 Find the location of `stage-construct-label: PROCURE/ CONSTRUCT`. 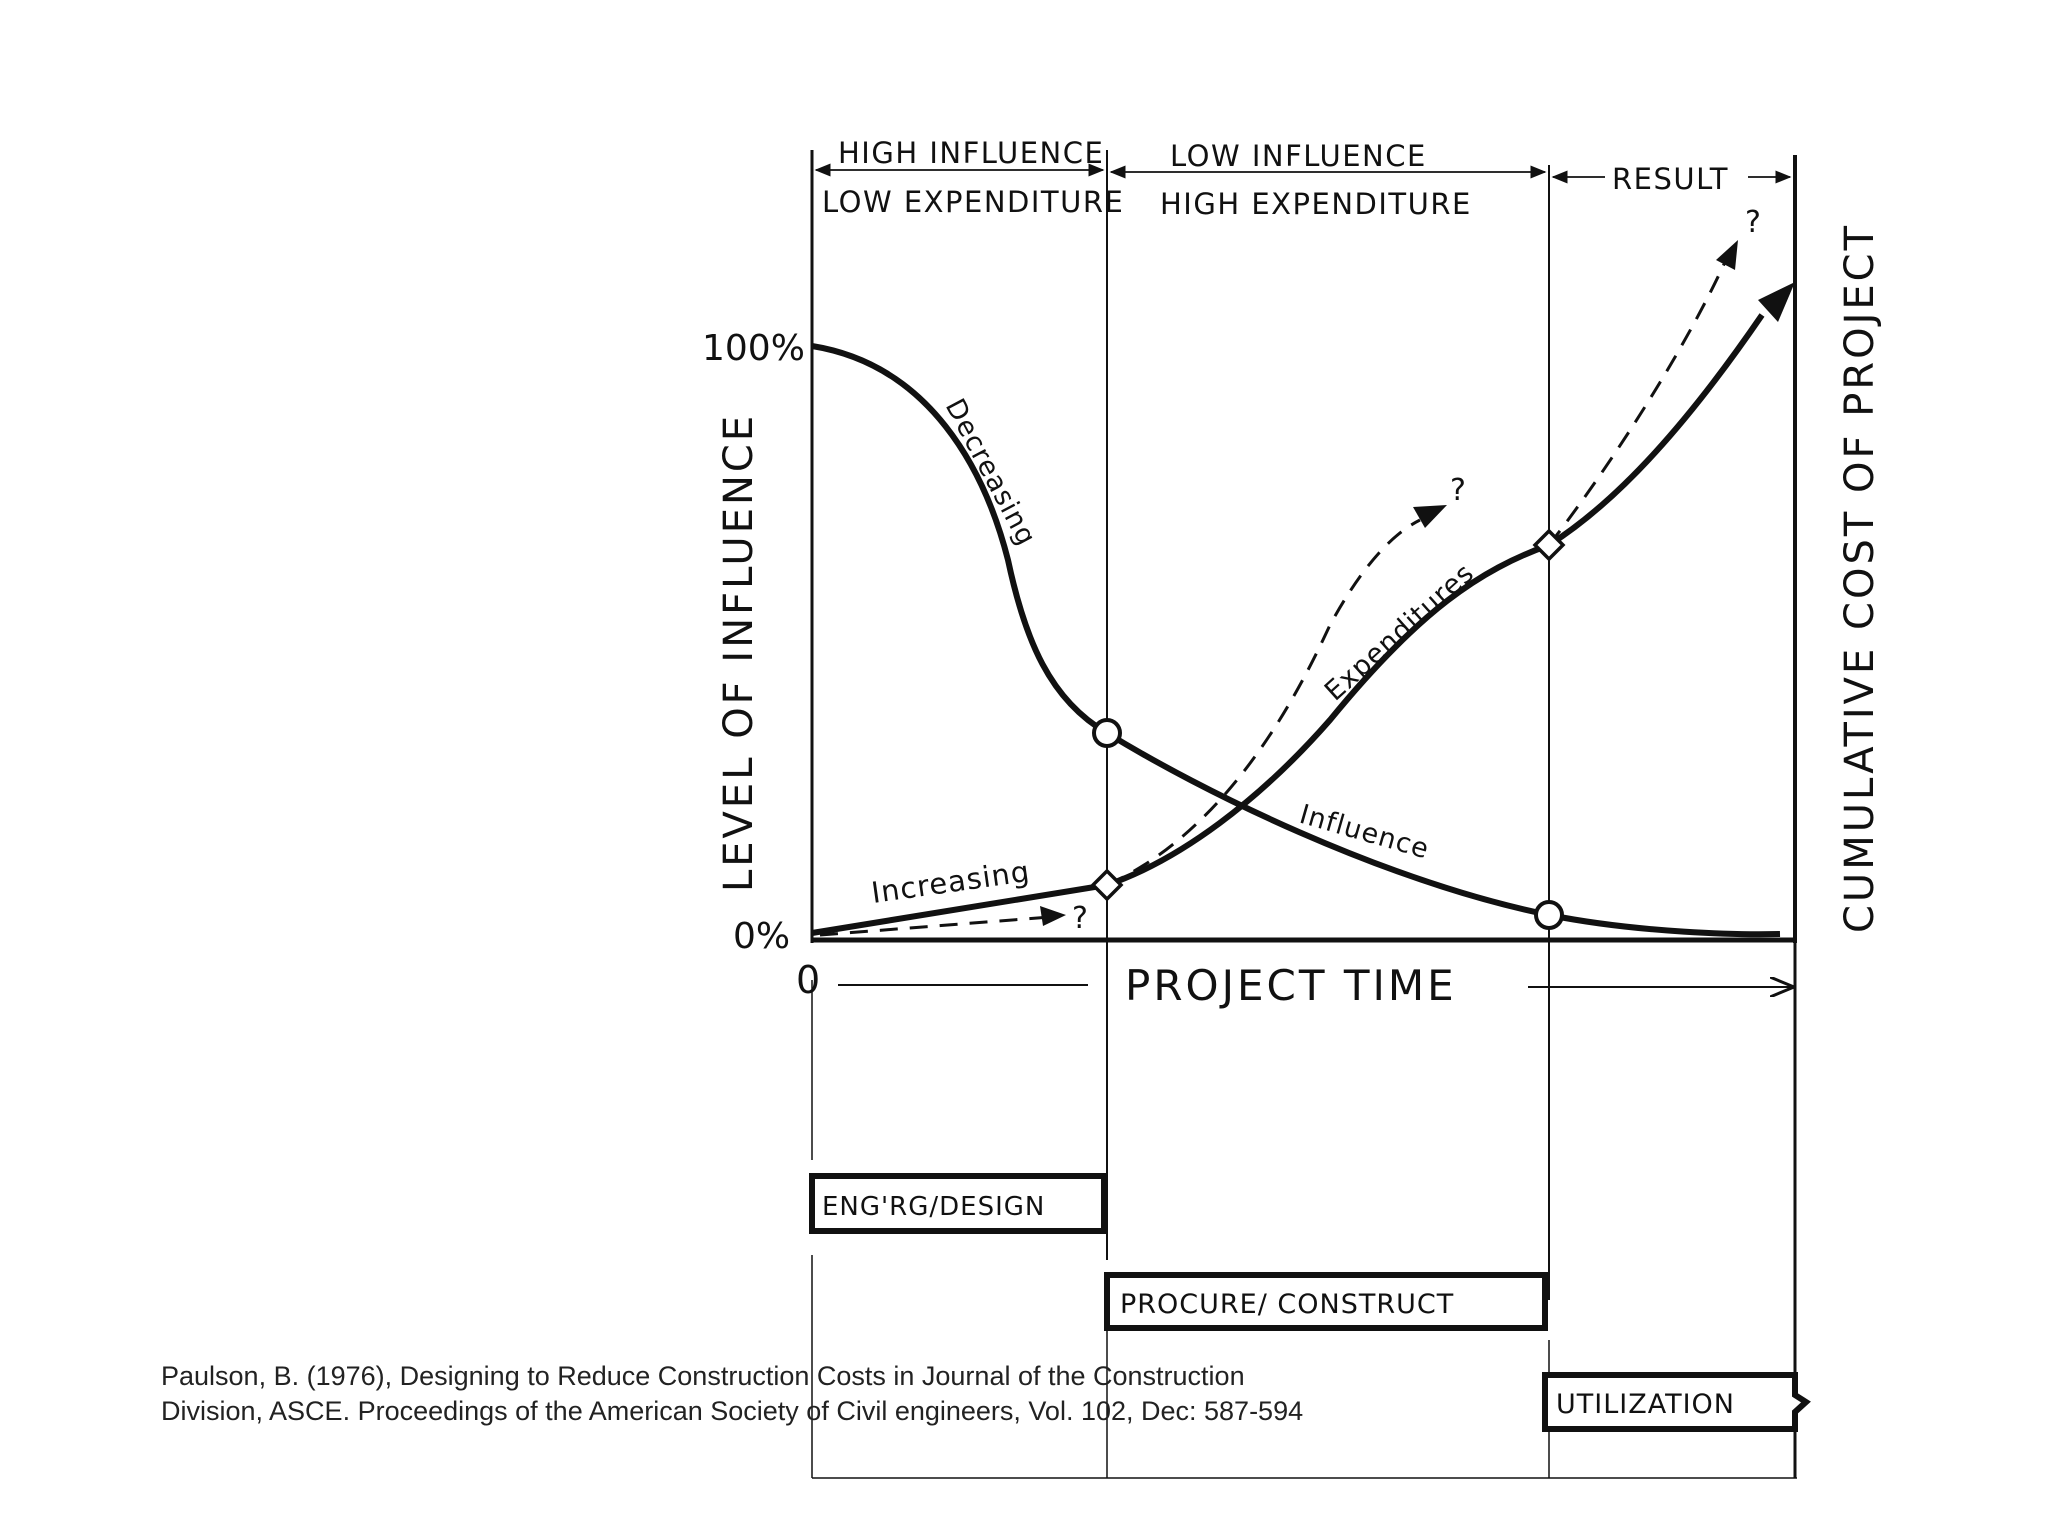

stage-construct-label: PROCURE/ CONSTRUCT is located at coordinates (1287, 1304).